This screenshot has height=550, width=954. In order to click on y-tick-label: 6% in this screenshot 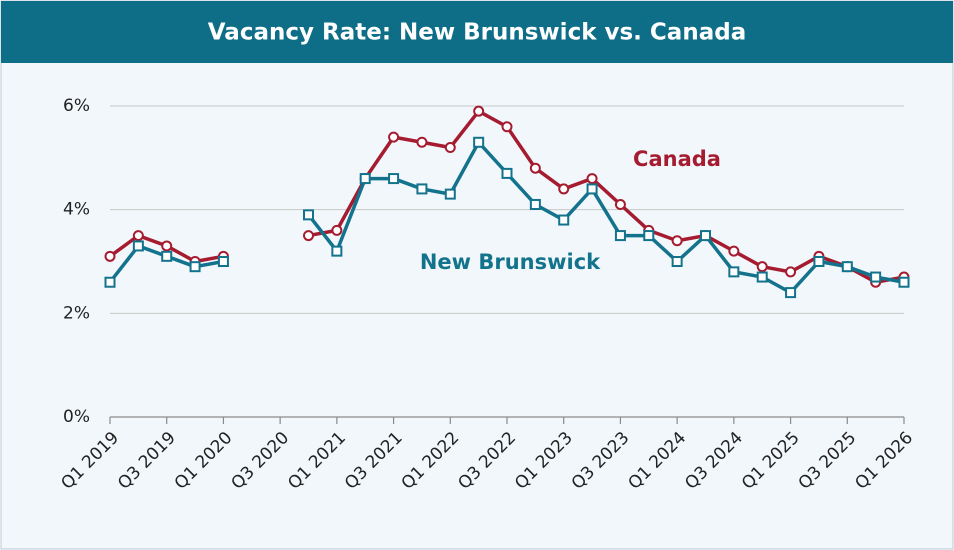, I will do `click(76, 106)`.